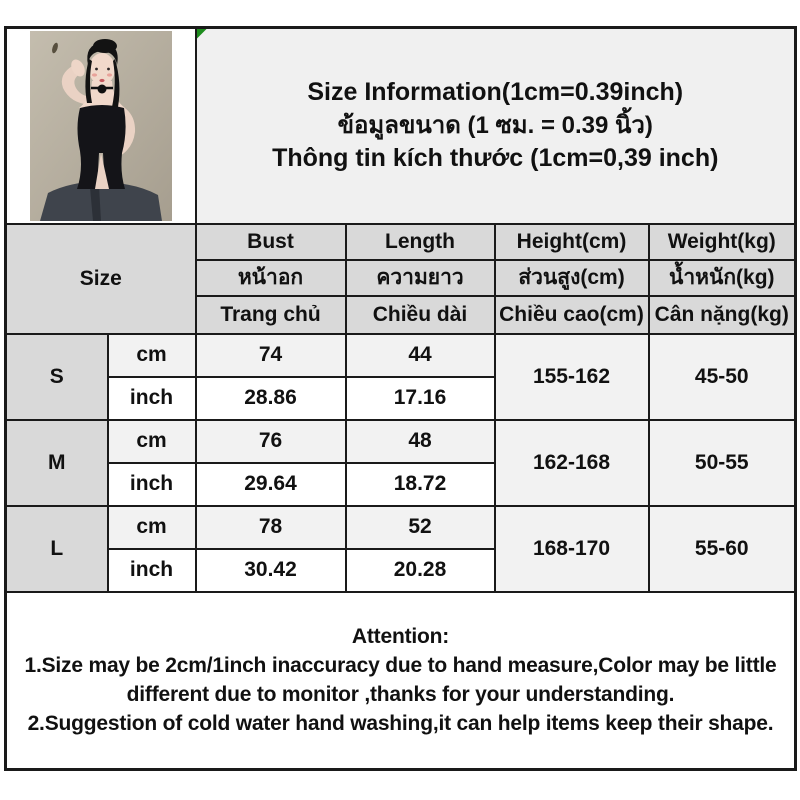 Image resolution: width=800 pixels, height=800 pixels. What do you see at coordinates (56, 462) in the screenshot?
I see `size-label-m: M` at bounding box center [56, 462].